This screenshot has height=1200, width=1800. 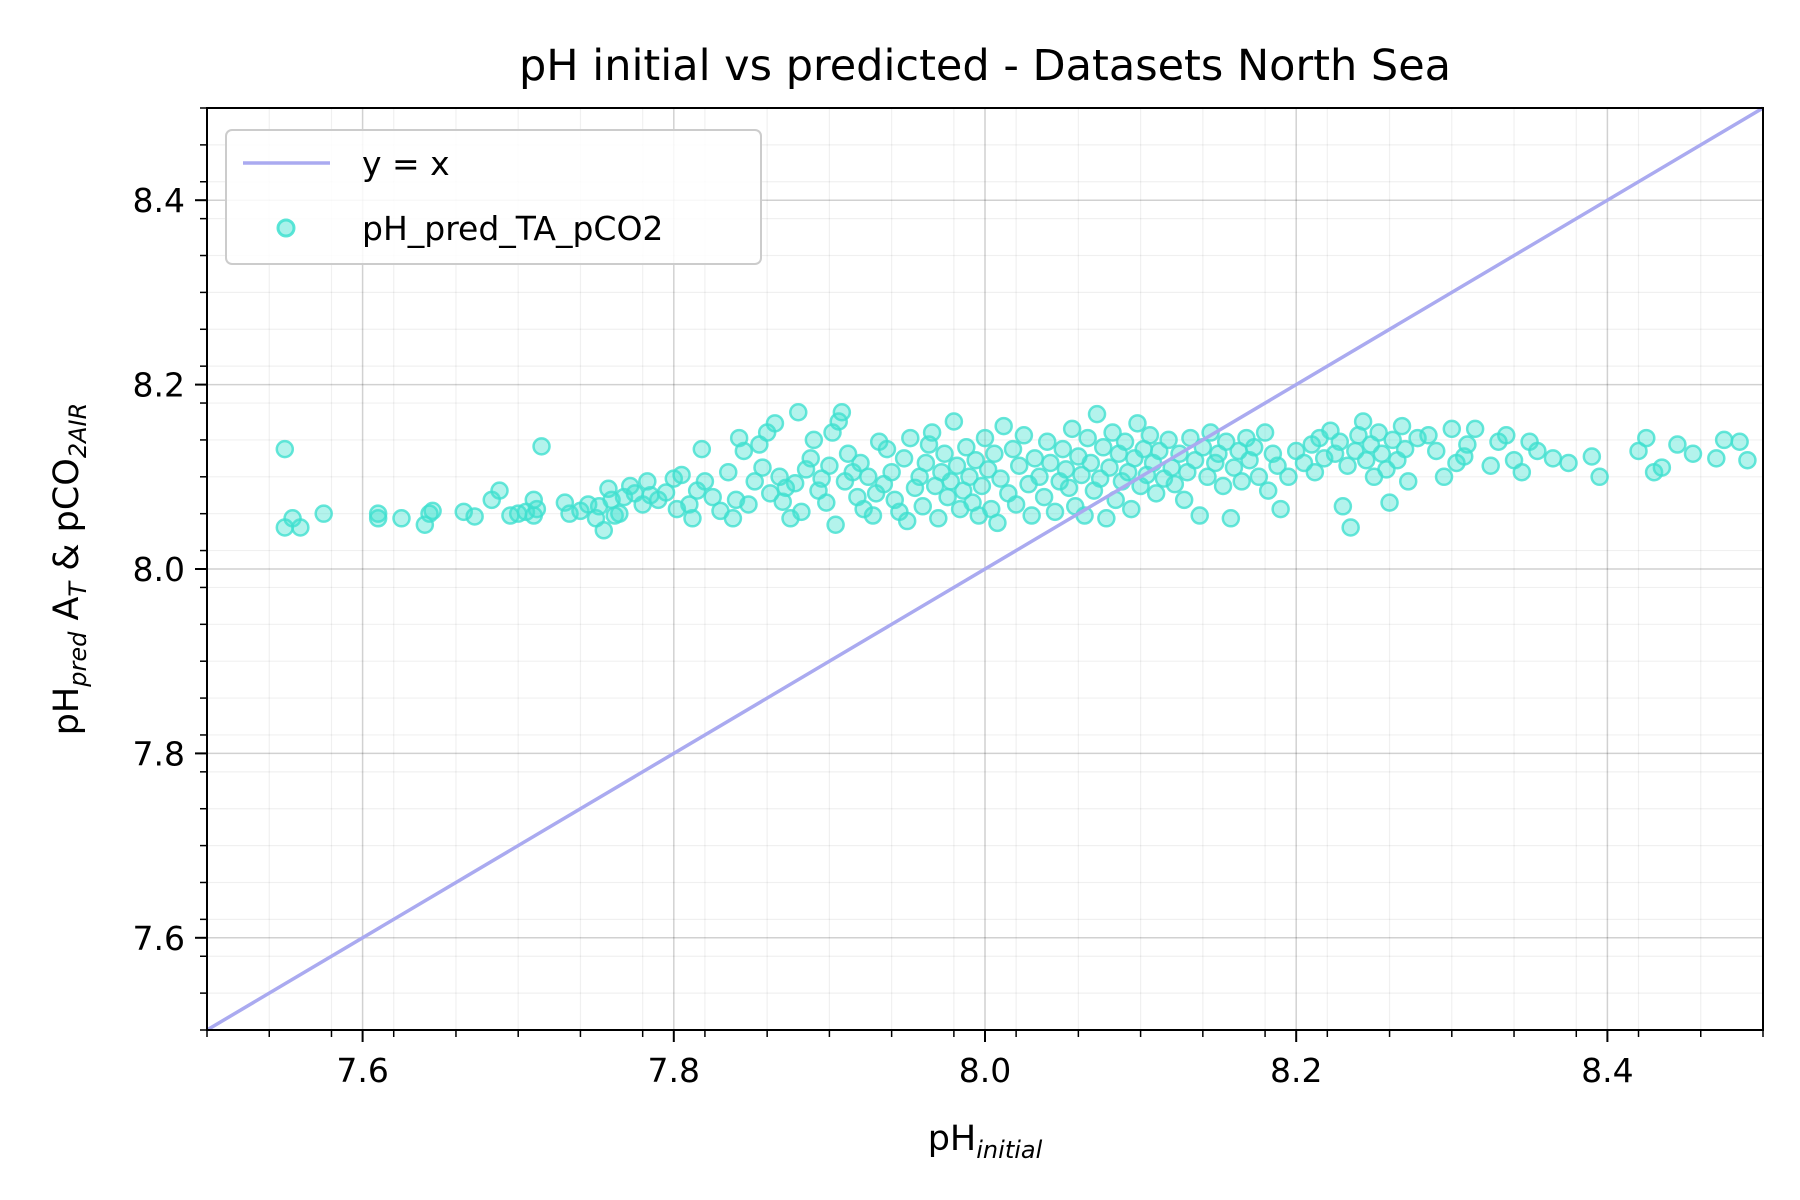 I want to click on x-axis-label-sub: initial, so click(x=1009, y=1150).